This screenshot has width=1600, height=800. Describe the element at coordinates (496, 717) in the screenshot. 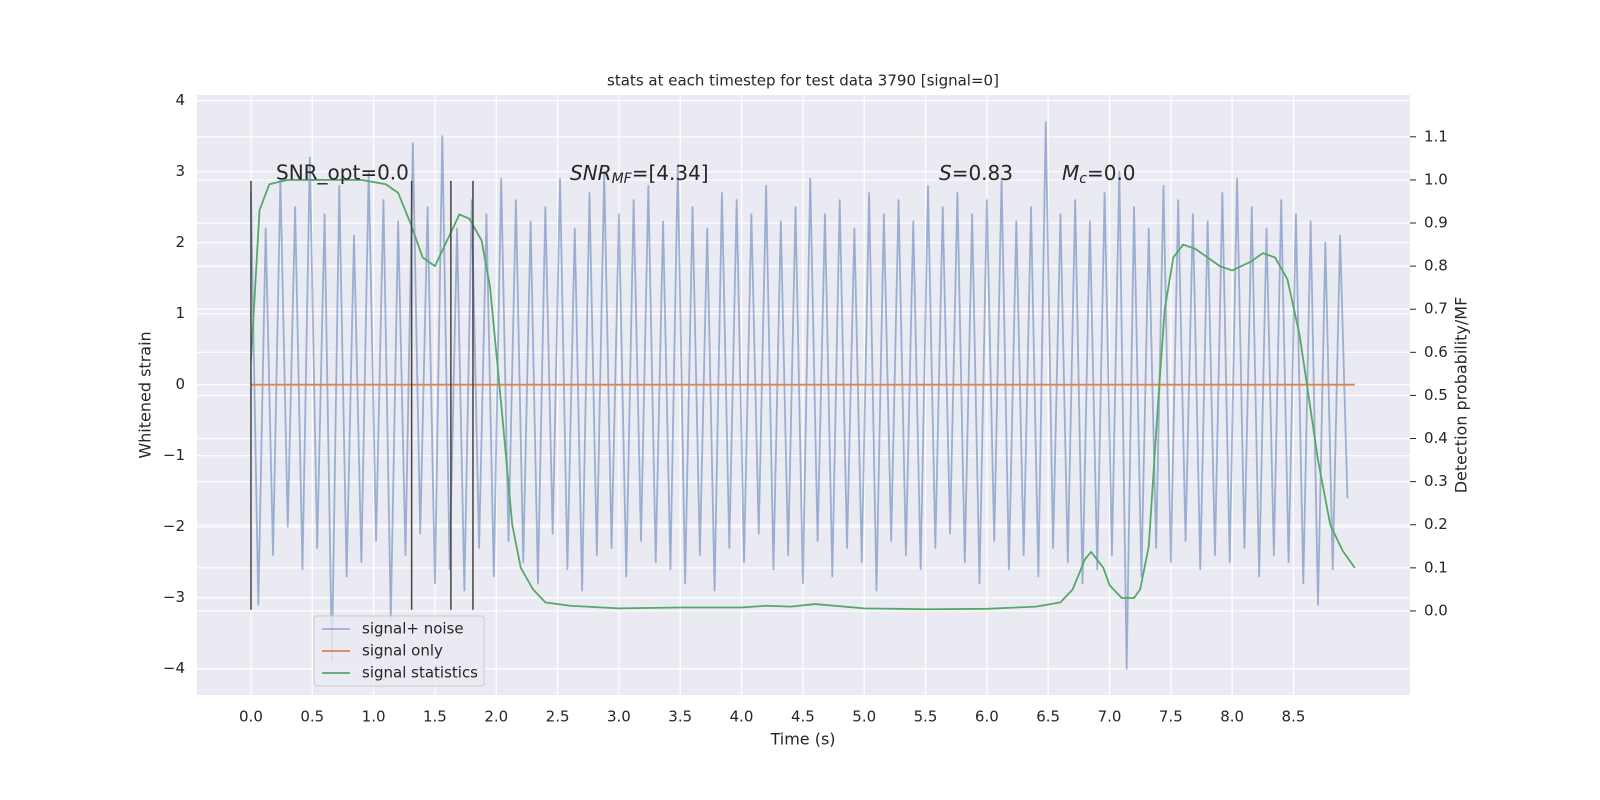

I see `x-tick-label: 2.0` at that location.